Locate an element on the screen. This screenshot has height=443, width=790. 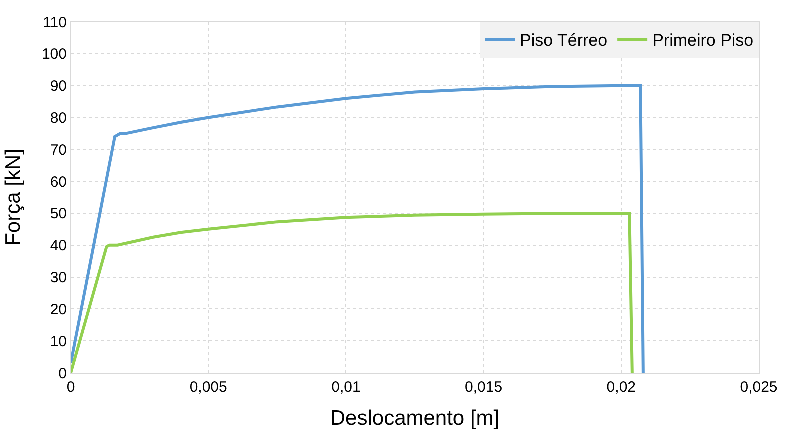
y-tick-label: 40 is located at coordinates (58, 246).